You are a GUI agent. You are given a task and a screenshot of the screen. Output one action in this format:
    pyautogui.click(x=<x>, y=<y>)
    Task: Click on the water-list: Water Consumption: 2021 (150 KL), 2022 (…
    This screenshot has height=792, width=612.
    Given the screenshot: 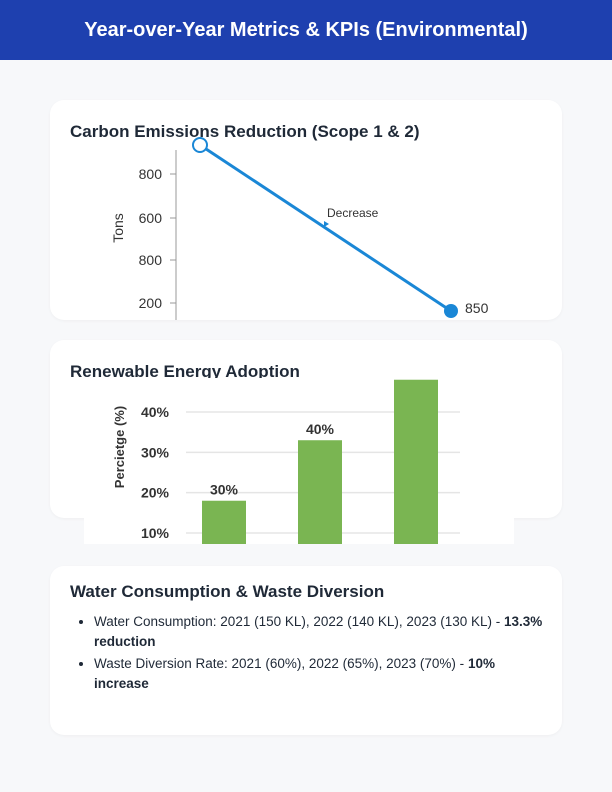 What is the action you would take?
    pyautogui.click(x=319, y=654)
    